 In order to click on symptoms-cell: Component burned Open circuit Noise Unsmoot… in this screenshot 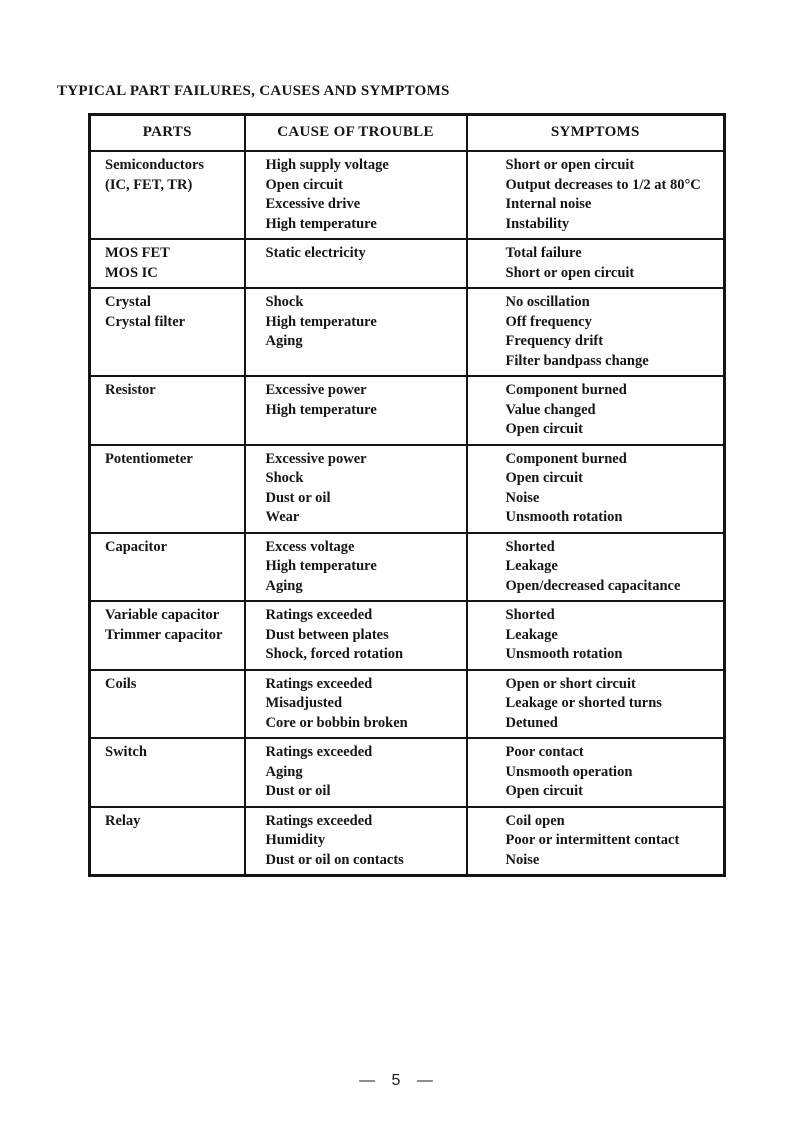, I will do `click(595, 488)`.